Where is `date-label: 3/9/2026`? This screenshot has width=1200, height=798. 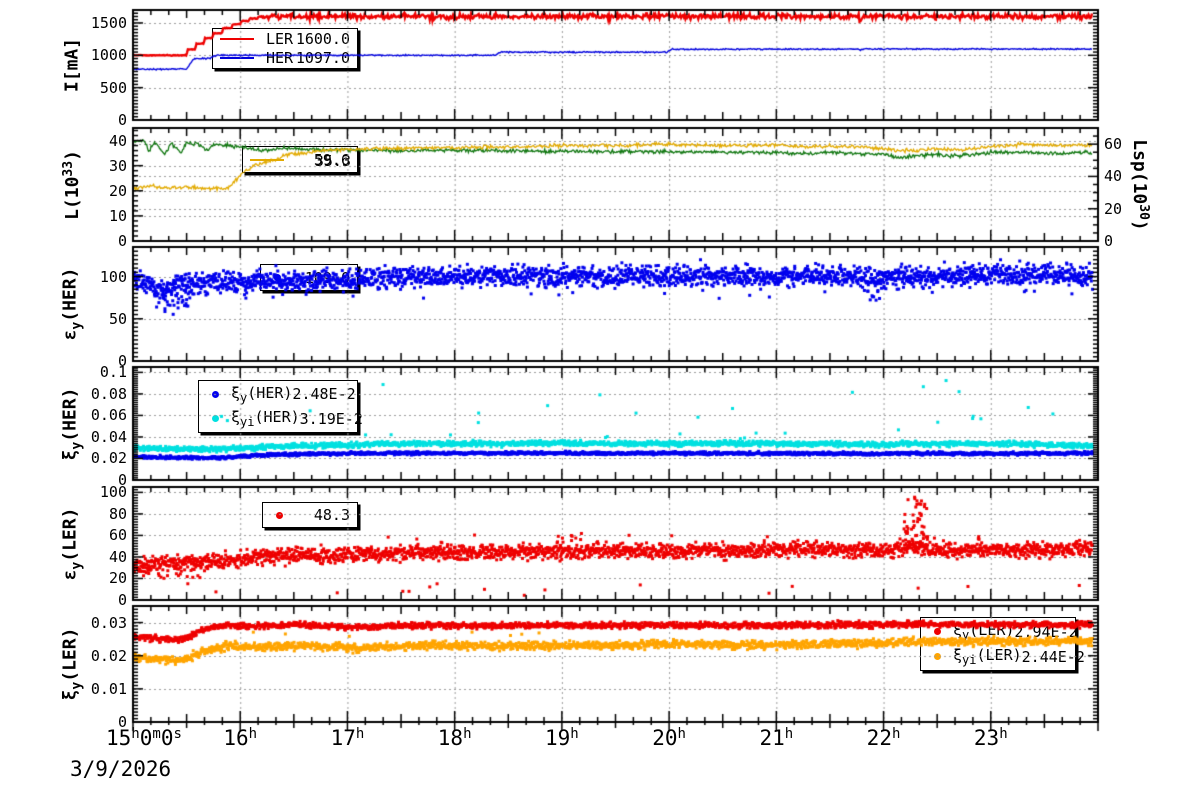
date-label: 3/9/2026 is located at coordinates (121, 769).